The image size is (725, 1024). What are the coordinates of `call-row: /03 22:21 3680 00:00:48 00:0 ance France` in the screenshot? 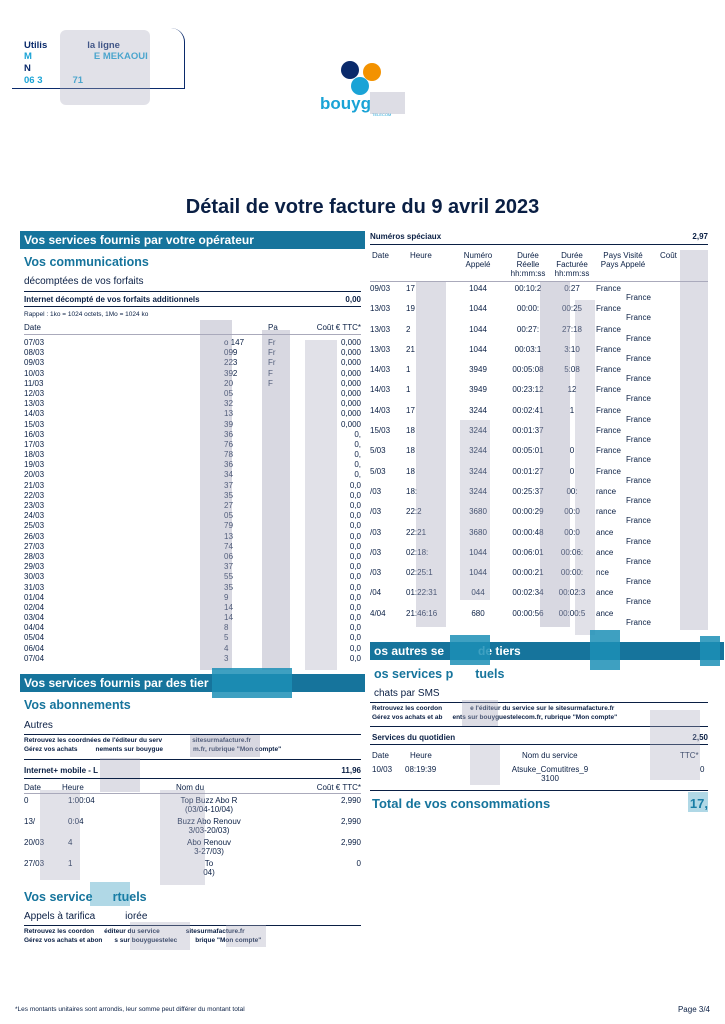 It's located at (539, 538).